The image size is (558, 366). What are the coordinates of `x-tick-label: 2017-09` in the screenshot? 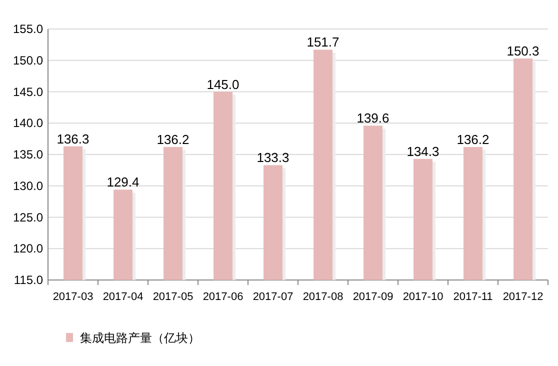 It's located at (373, 297).